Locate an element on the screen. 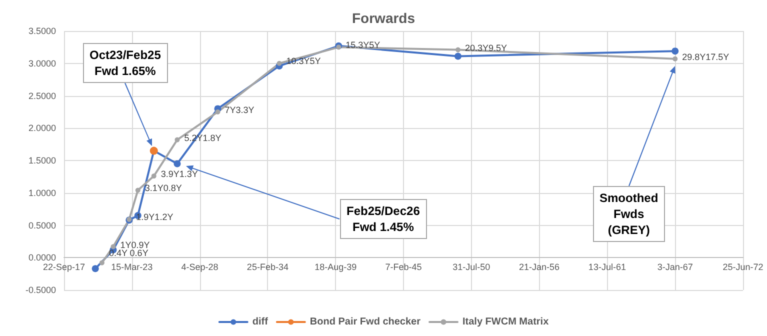  legend-label: Italy FWCM Matrix is located at coordinates (506, 322).